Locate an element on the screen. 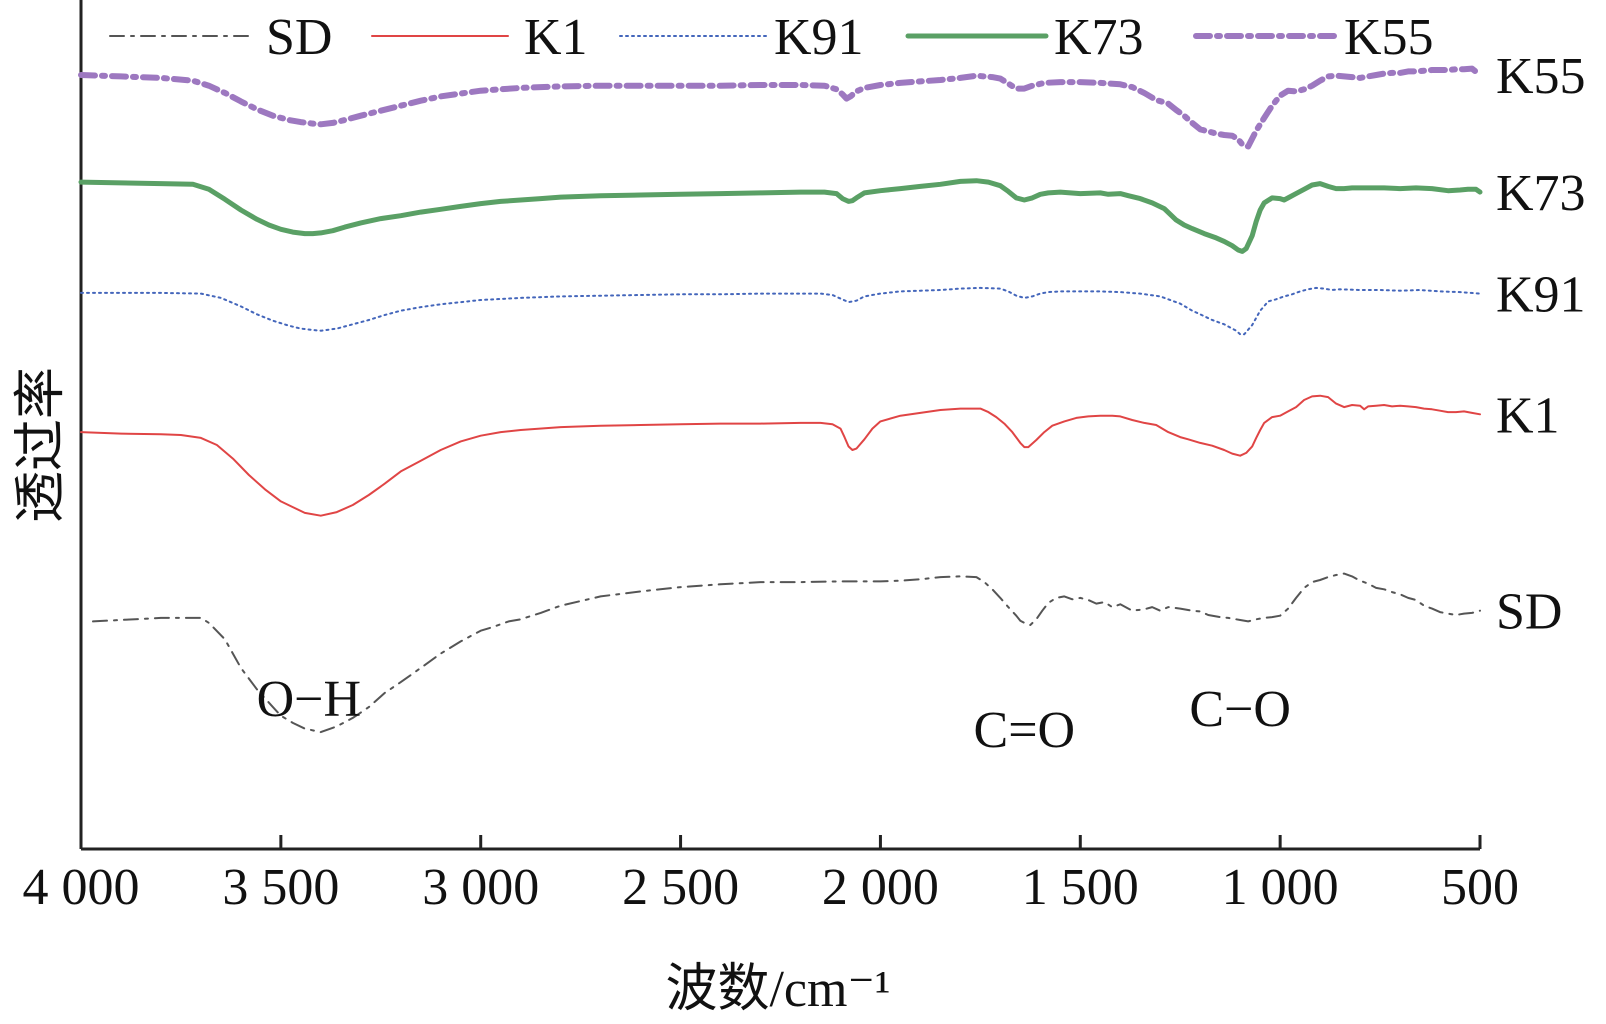  series-line-sd is located at coordinates (786, 653).